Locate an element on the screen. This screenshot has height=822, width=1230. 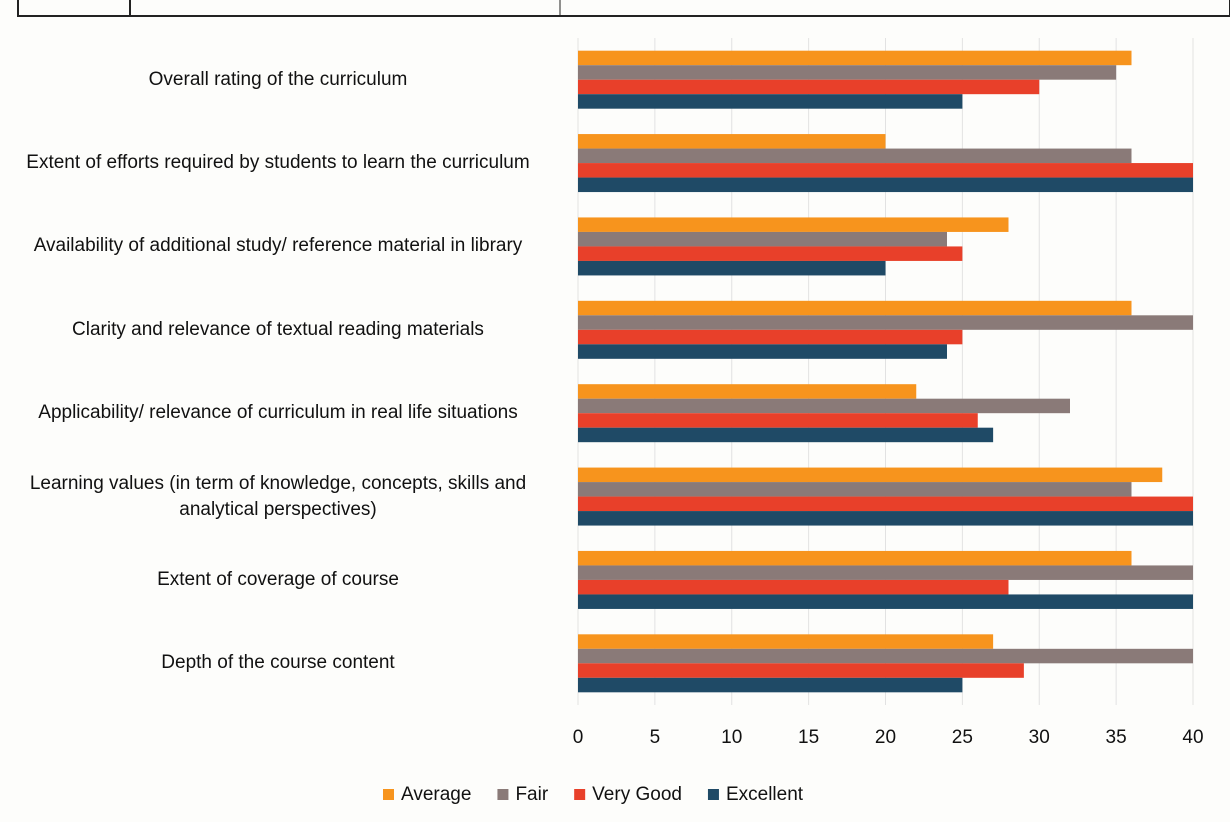
x-tick-label: 15 is located at coordinates (808, 737).